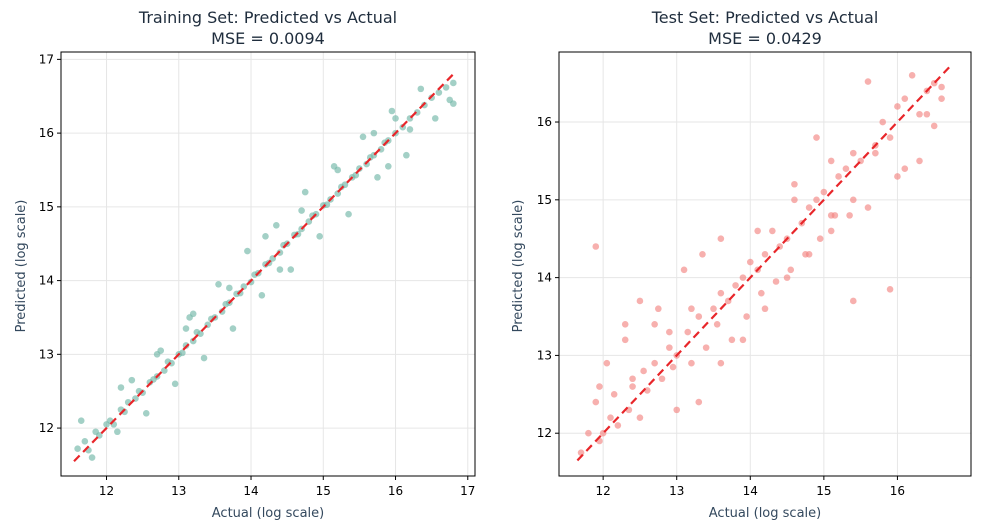 The width and height of the screenshot is (982, 530). I want to click on test-y-tick-label: 14, so click(544, 278).